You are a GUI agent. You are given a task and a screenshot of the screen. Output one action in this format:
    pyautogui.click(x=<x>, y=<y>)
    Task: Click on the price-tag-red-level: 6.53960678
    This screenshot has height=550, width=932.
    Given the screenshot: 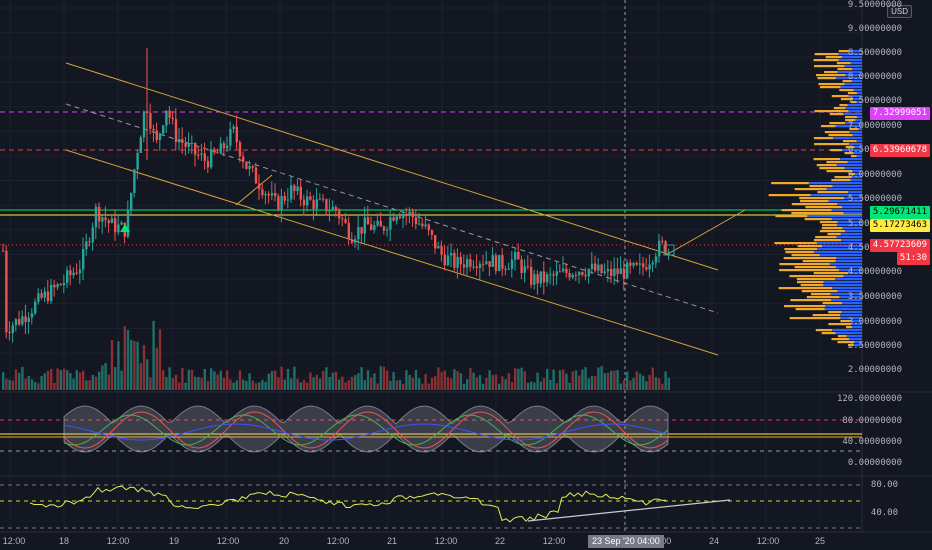 What is the action you would take?
    pyautogui.click(x=899, y=150)
    